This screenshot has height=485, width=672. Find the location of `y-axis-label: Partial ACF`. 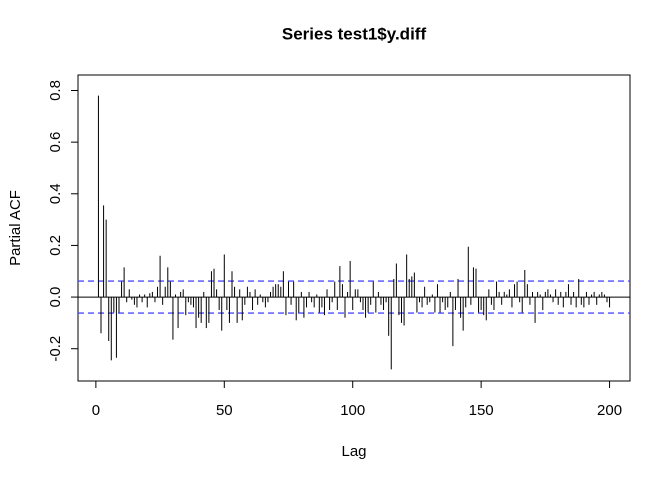

y-axis-label: Partial ACF is located at coordinates (15, 228).